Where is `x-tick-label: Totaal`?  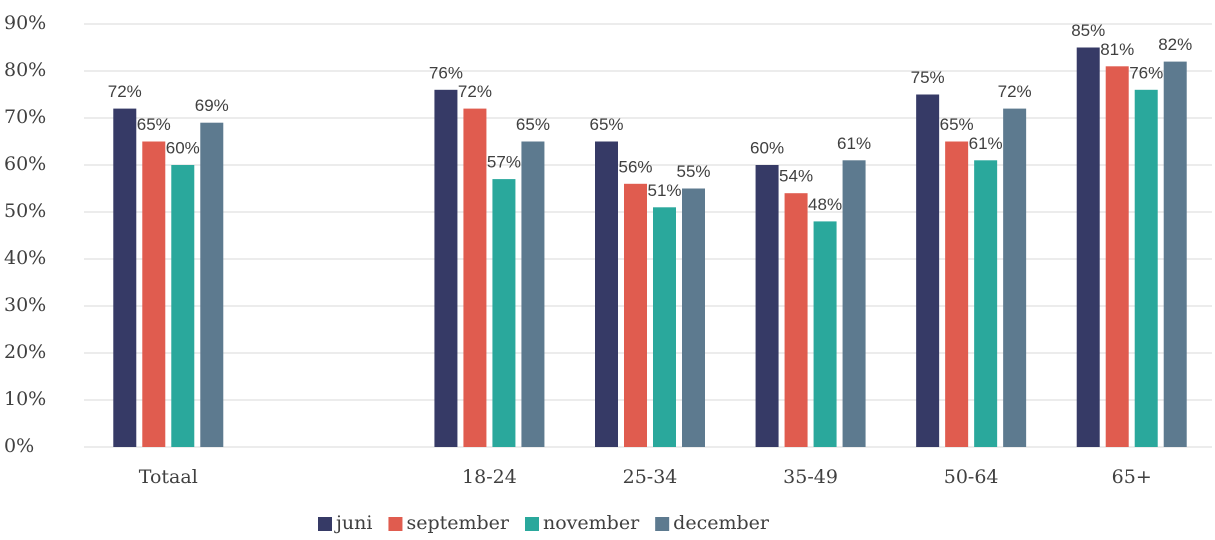
x-tick-label: Totaal is located at coordinates (168, 477).